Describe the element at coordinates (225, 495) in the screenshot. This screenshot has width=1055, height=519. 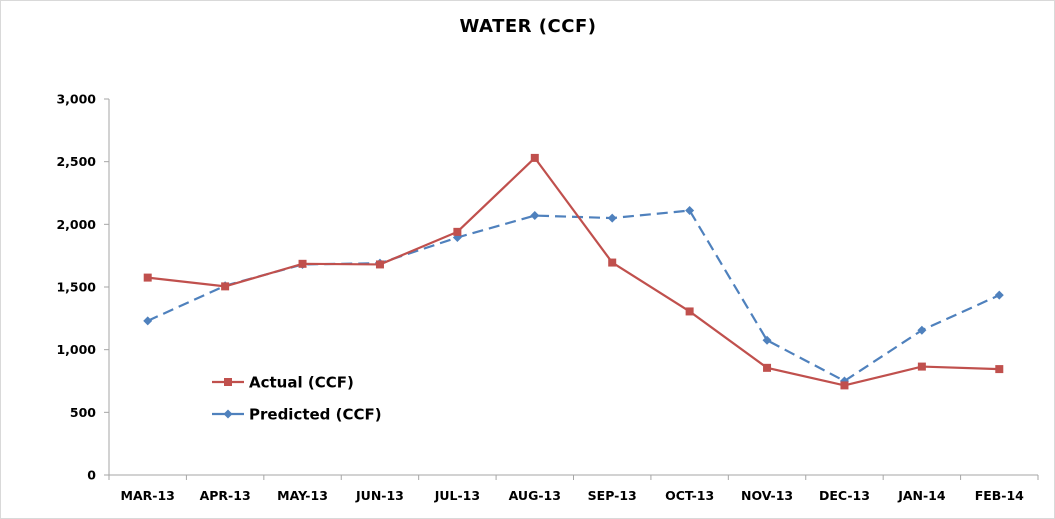
I see `x-tick-label: APR-13` at that location.